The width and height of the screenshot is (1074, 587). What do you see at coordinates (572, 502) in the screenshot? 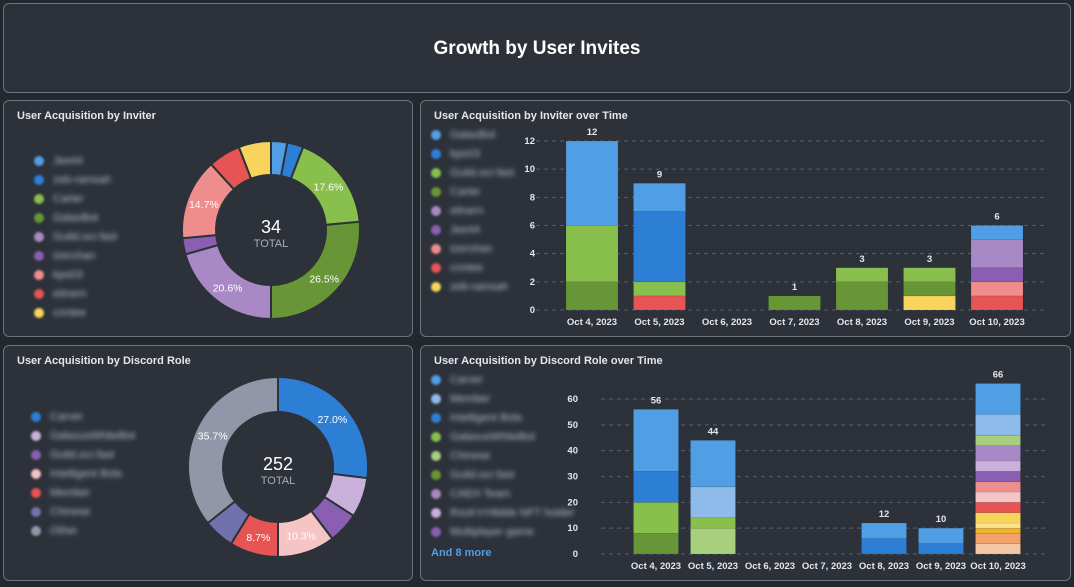
I see `y-tick-label: 20` at bounding box center [572, 502].